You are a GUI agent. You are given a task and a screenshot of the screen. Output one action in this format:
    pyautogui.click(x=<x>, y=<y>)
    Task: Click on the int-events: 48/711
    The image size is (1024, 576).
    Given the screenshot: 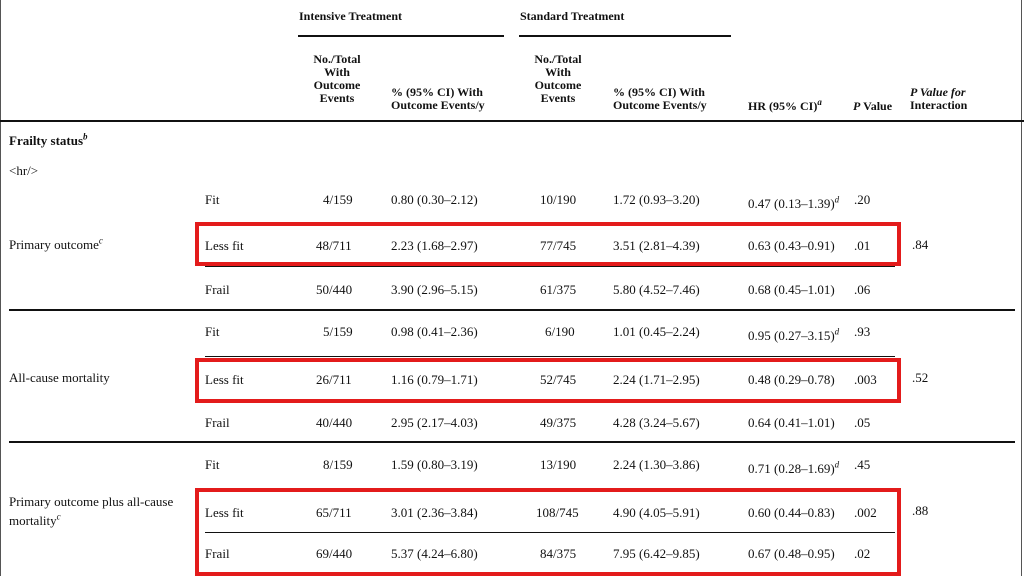 What is the action you would take?
    pyautogui.click(x=334, y=245)
    